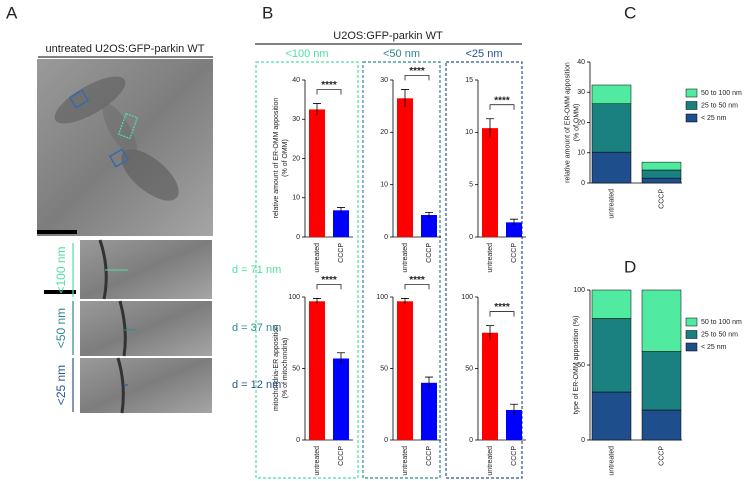 This screenshot has width=752, height=481. What do you see at coordinates (630, 12) in the screenshot?
I see `panel-label: C` at bounding box center [630, 12].